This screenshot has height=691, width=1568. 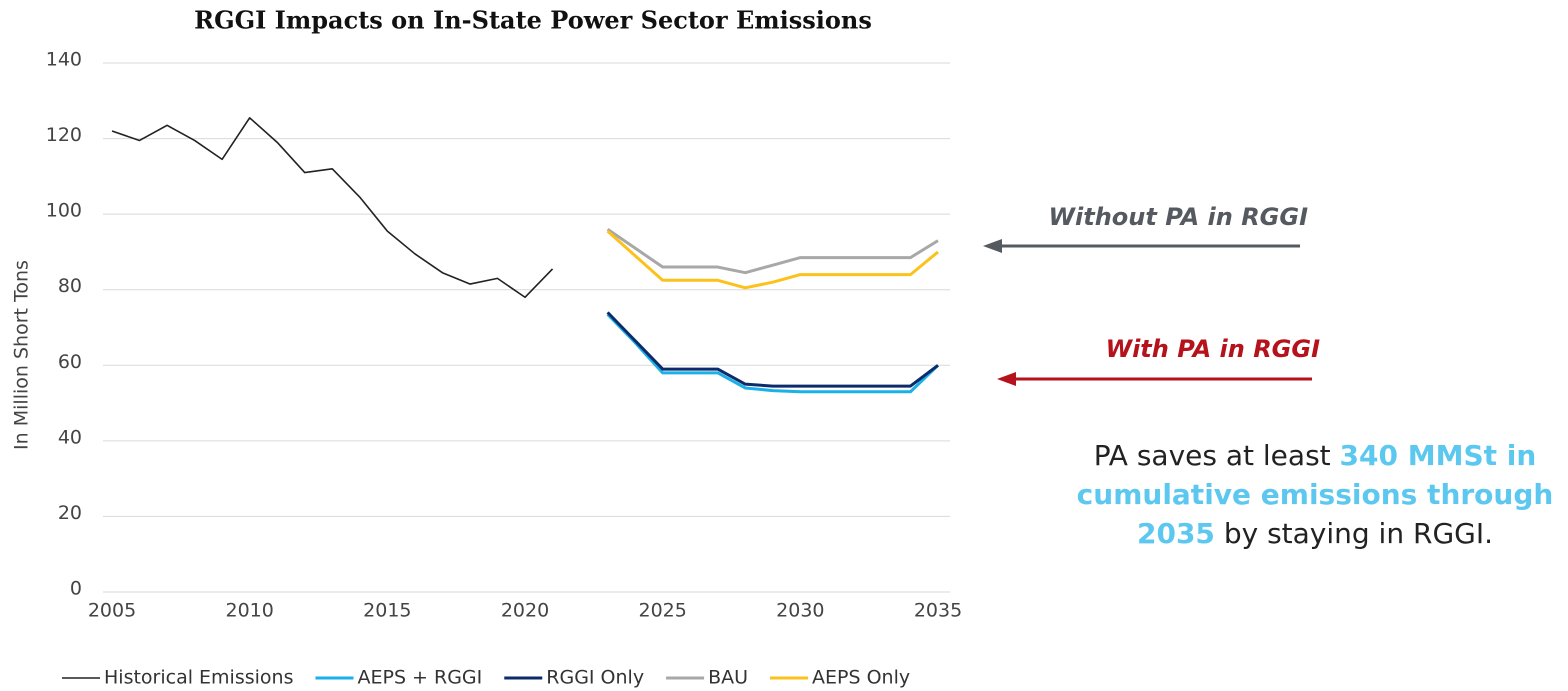 I want to click on x-tick-label: 2010, so click(x=249, y=611).